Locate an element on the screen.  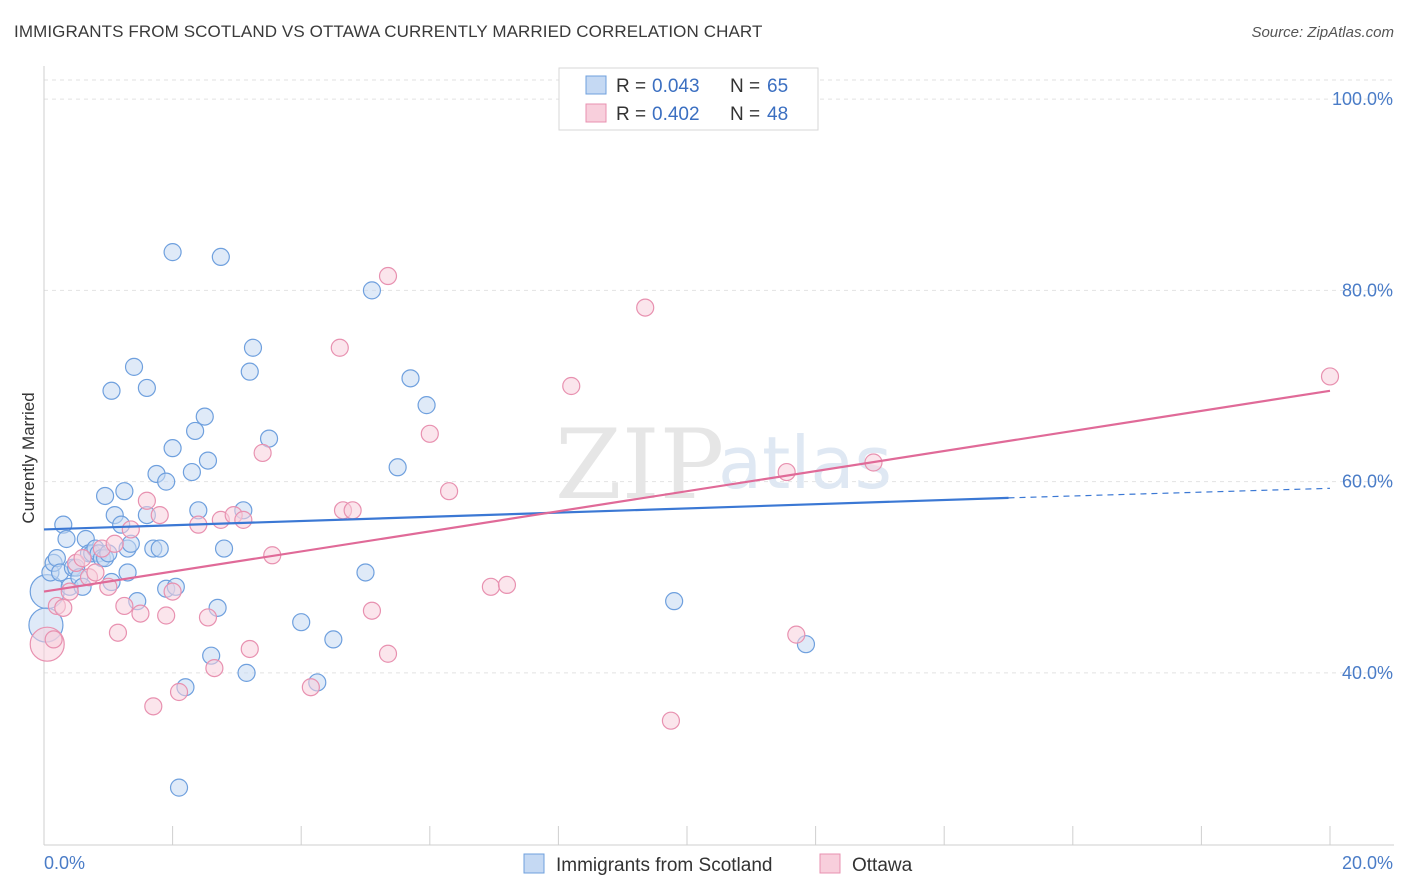
legend-swatch-scotland is located at coordinates (596, 85).